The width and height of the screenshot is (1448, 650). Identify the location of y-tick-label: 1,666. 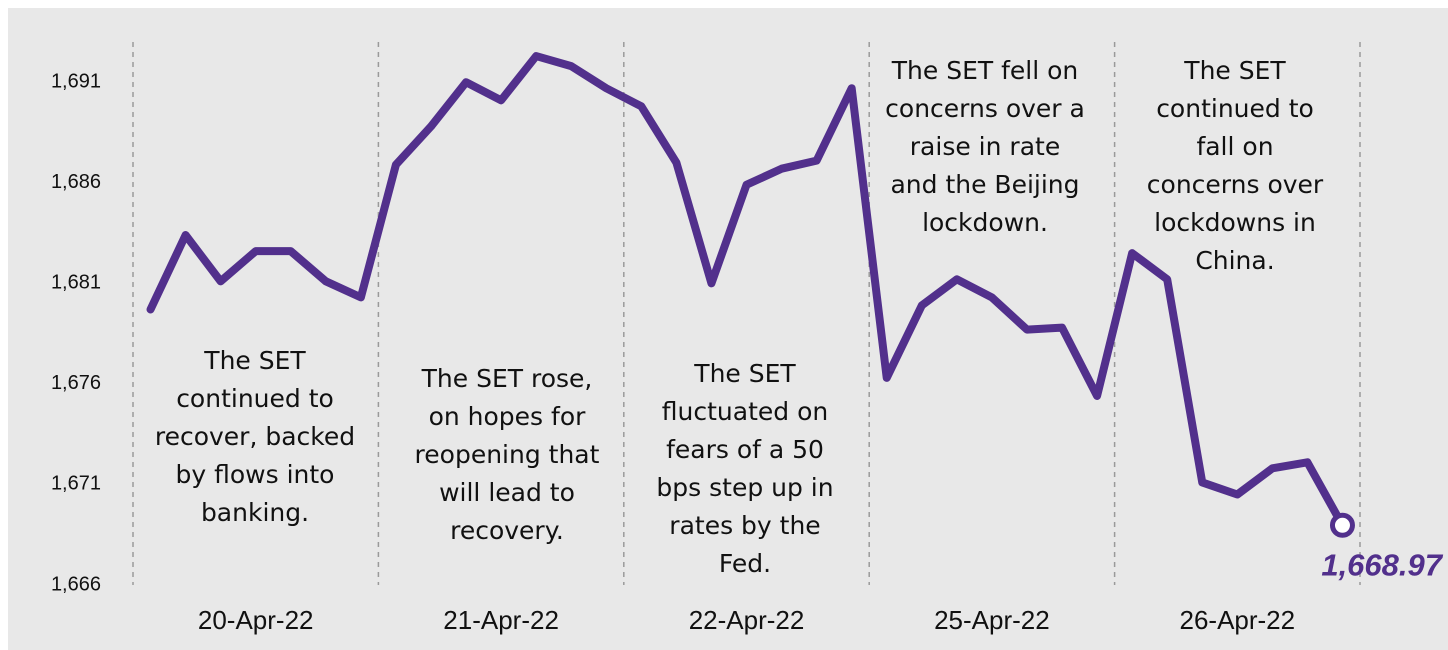
(76, 584).